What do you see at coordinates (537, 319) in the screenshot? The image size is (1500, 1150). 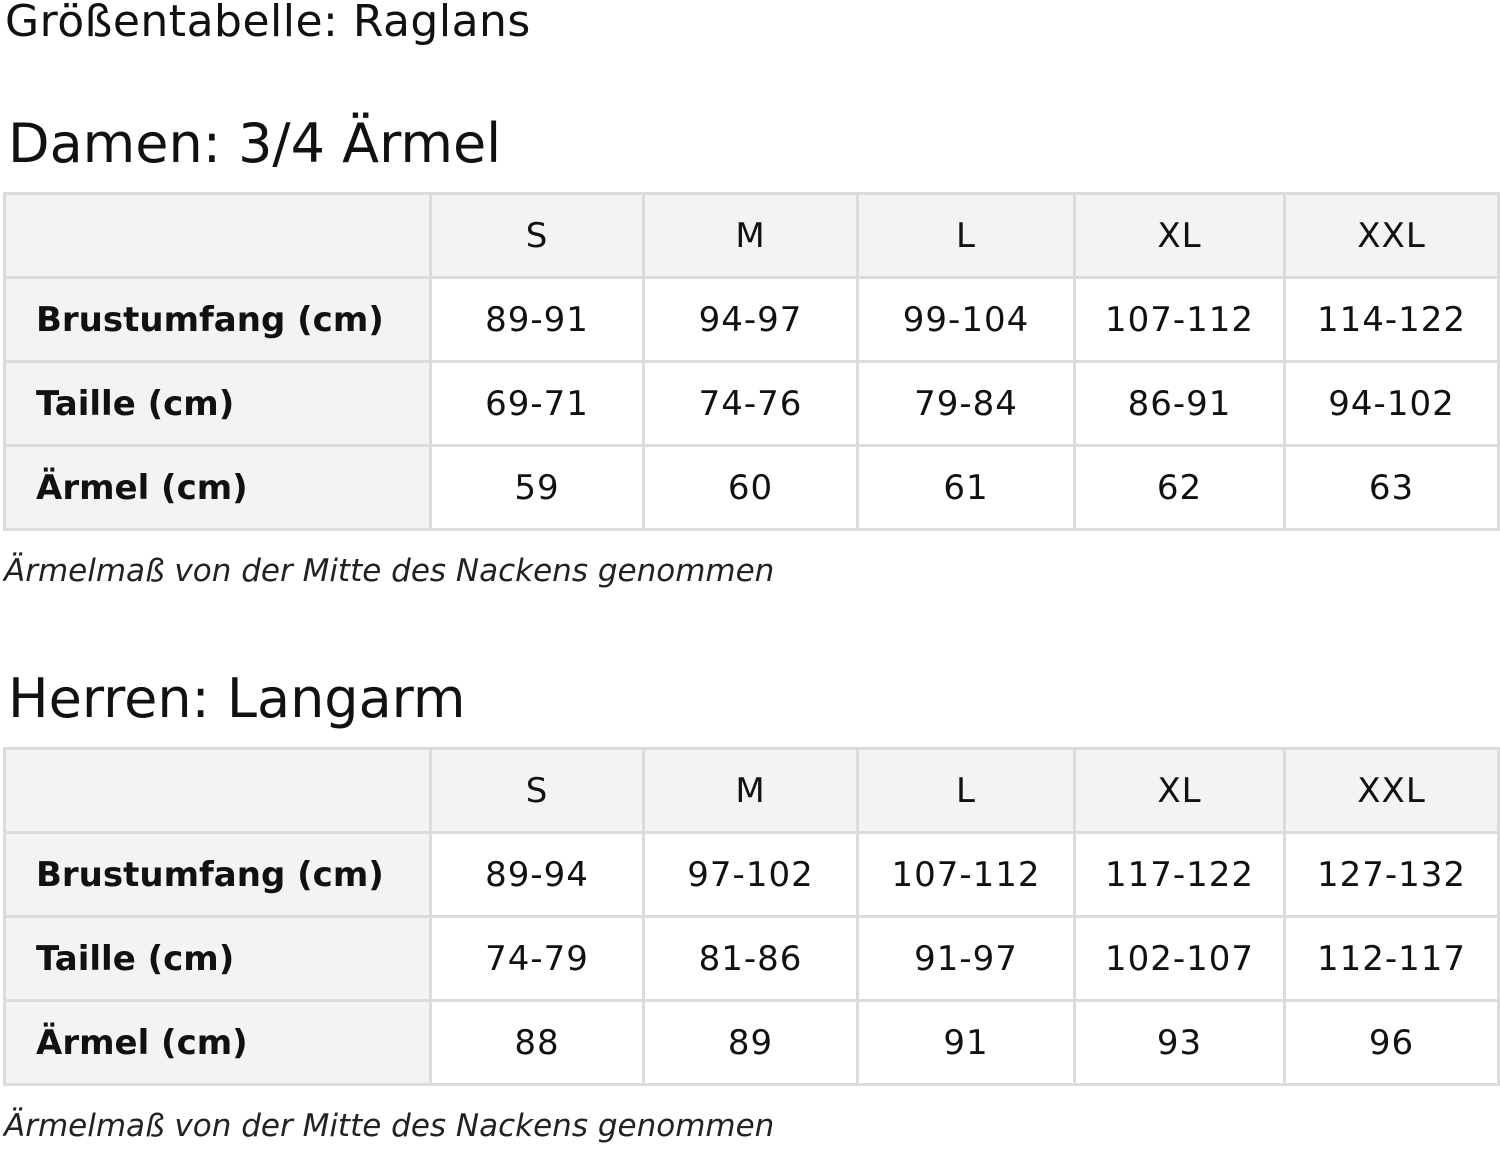 I see `table-cell: 89-91` at bounding box center [537, 319].